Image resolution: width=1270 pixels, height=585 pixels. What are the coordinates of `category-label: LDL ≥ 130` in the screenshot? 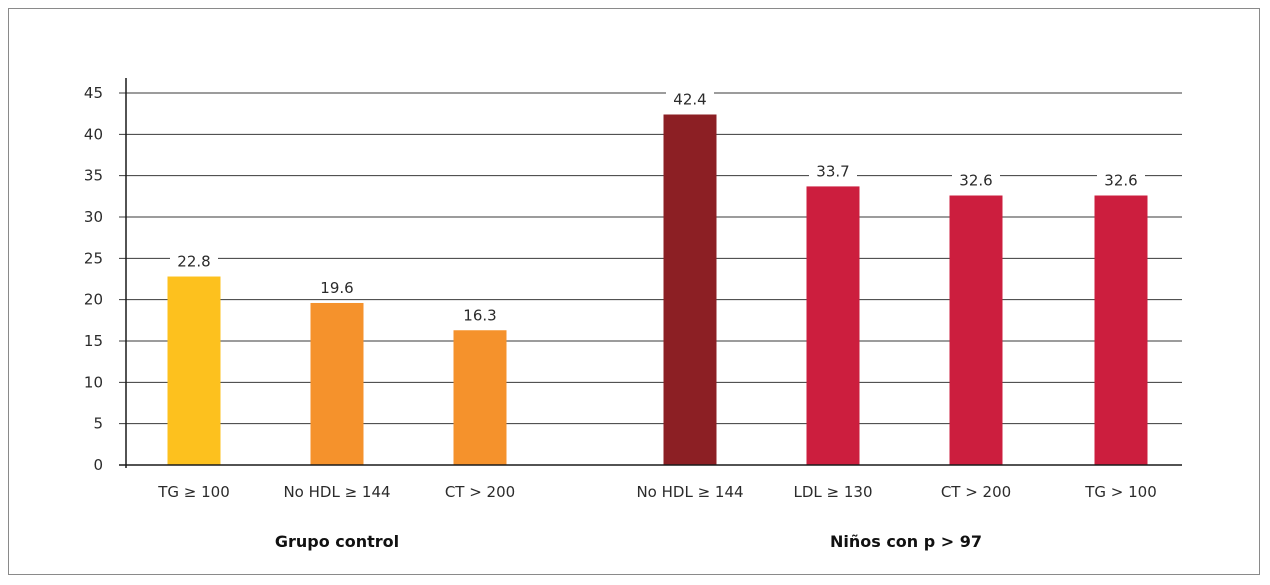 It's located at (833, 492).